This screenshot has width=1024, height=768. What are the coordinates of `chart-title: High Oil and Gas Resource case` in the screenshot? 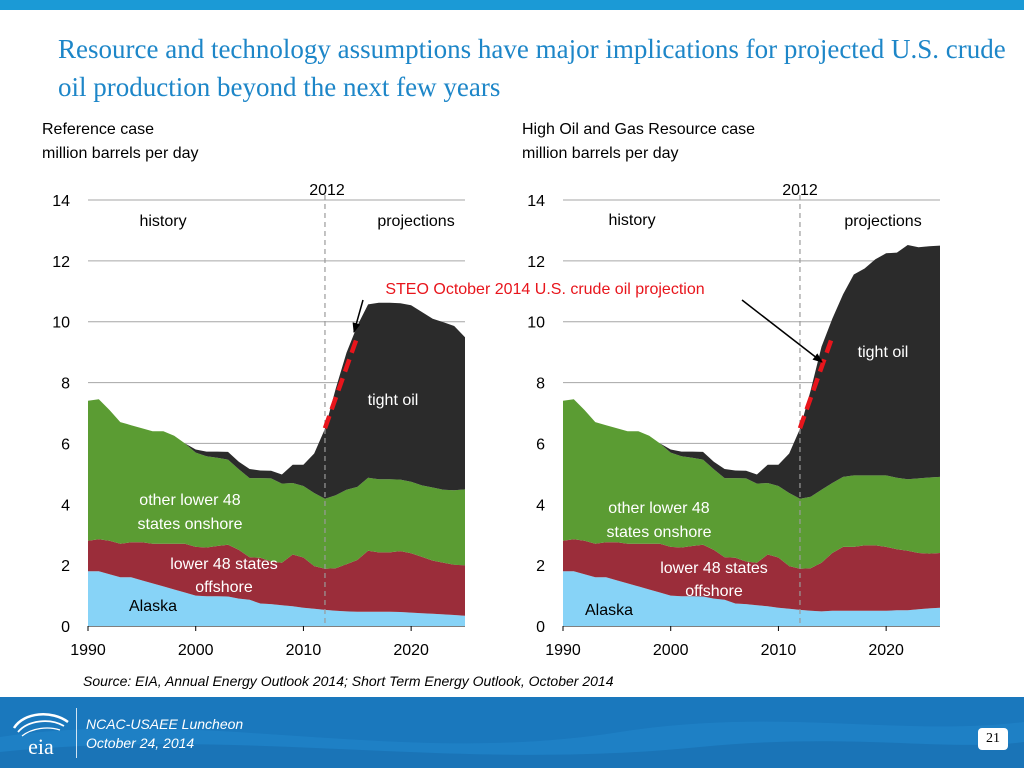 It's located at (638, 129).